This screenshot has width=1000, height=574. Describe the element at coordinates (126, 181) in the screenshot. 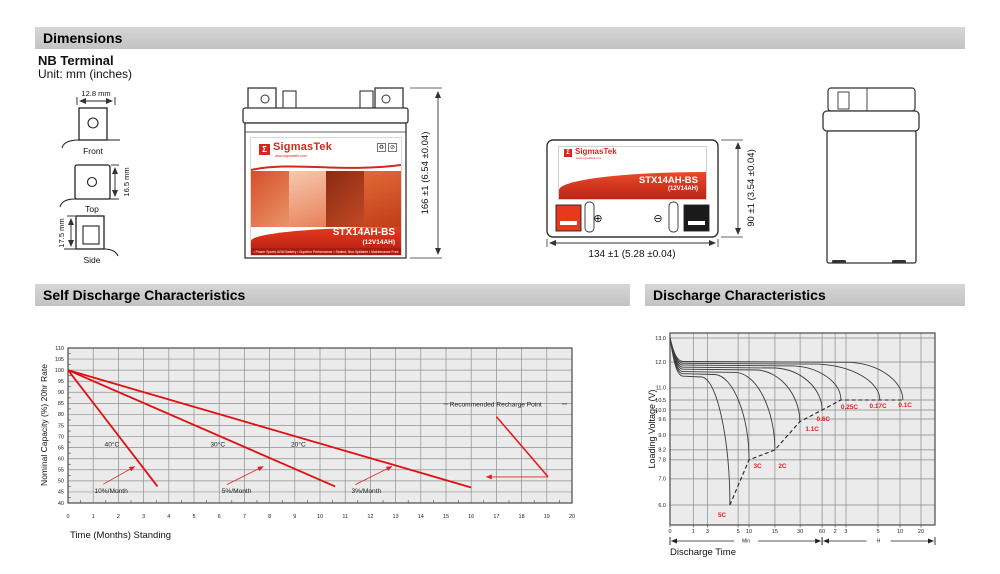

I see `top-height-dim: 16.5 mm` at that location.